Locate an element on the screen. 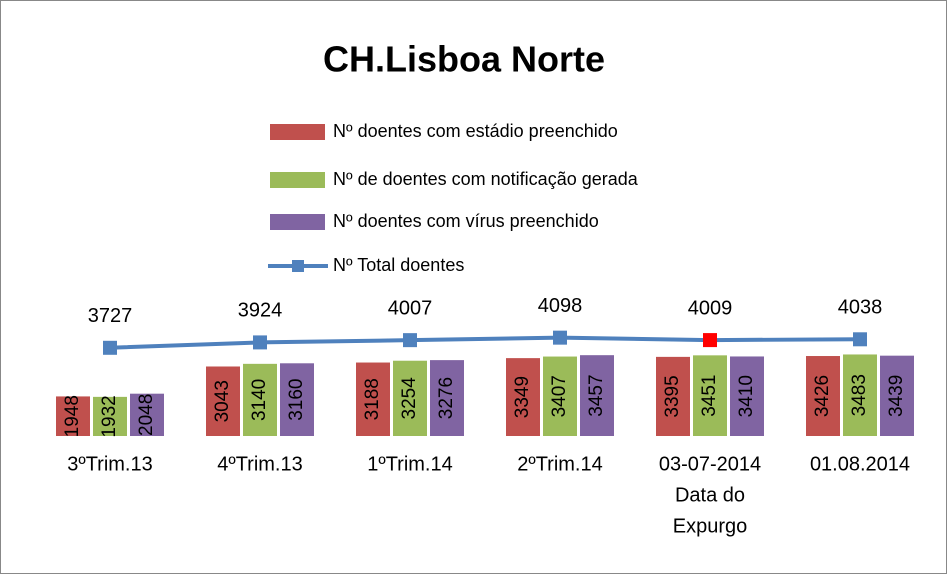  x-tick-label: Data do is located at coordinates (710, 495).